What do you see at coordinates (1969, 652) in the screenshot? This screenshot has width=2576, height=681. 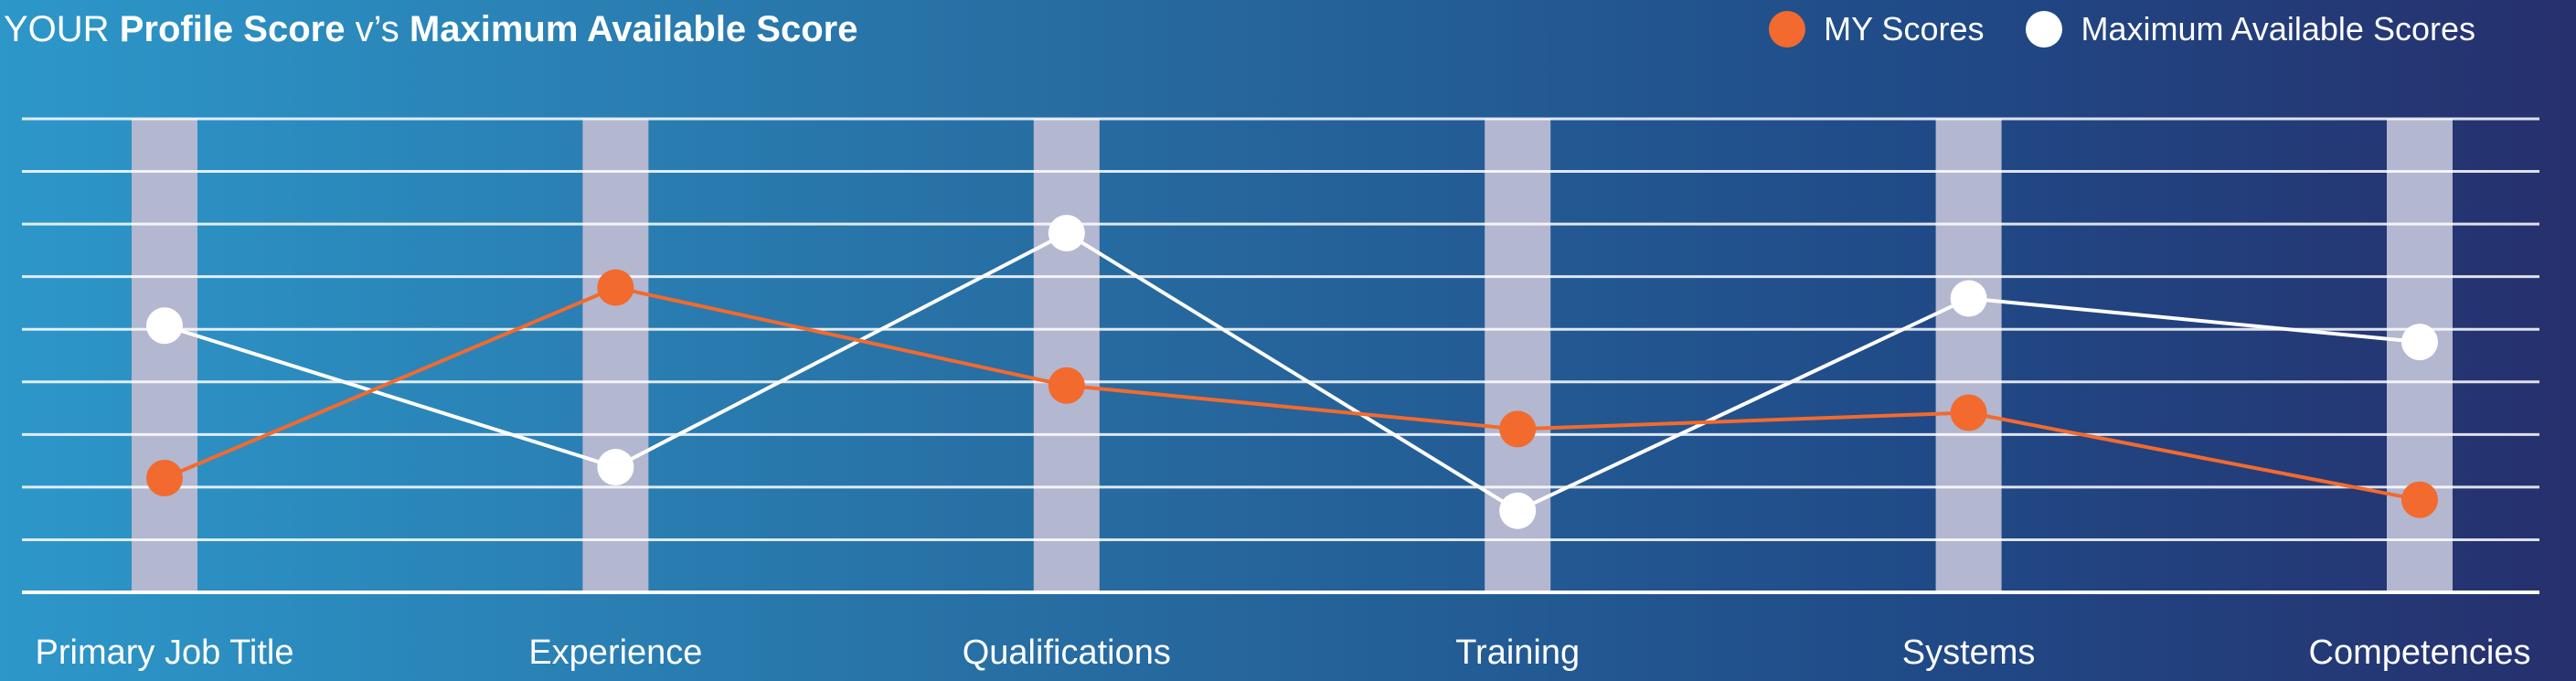 I see `category-label-4: Systems` at bounding box center [1969, 652].